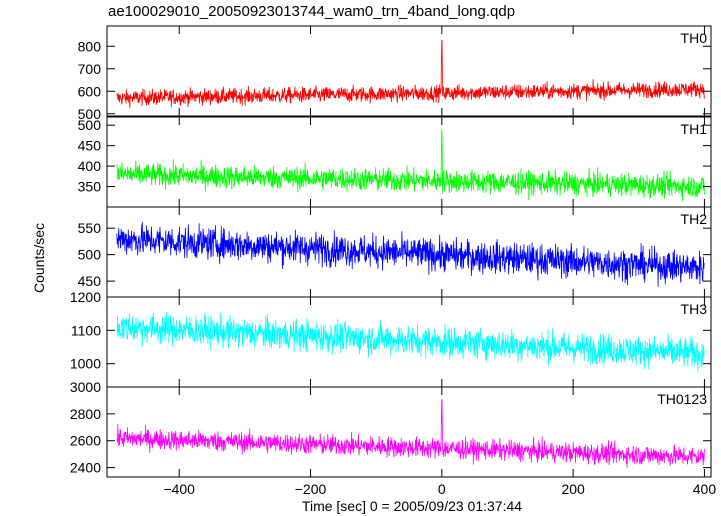 The width and height of the screenshot is (721, 516). I want to click on y-axis-label: Counts/sec, so click(39, 258).